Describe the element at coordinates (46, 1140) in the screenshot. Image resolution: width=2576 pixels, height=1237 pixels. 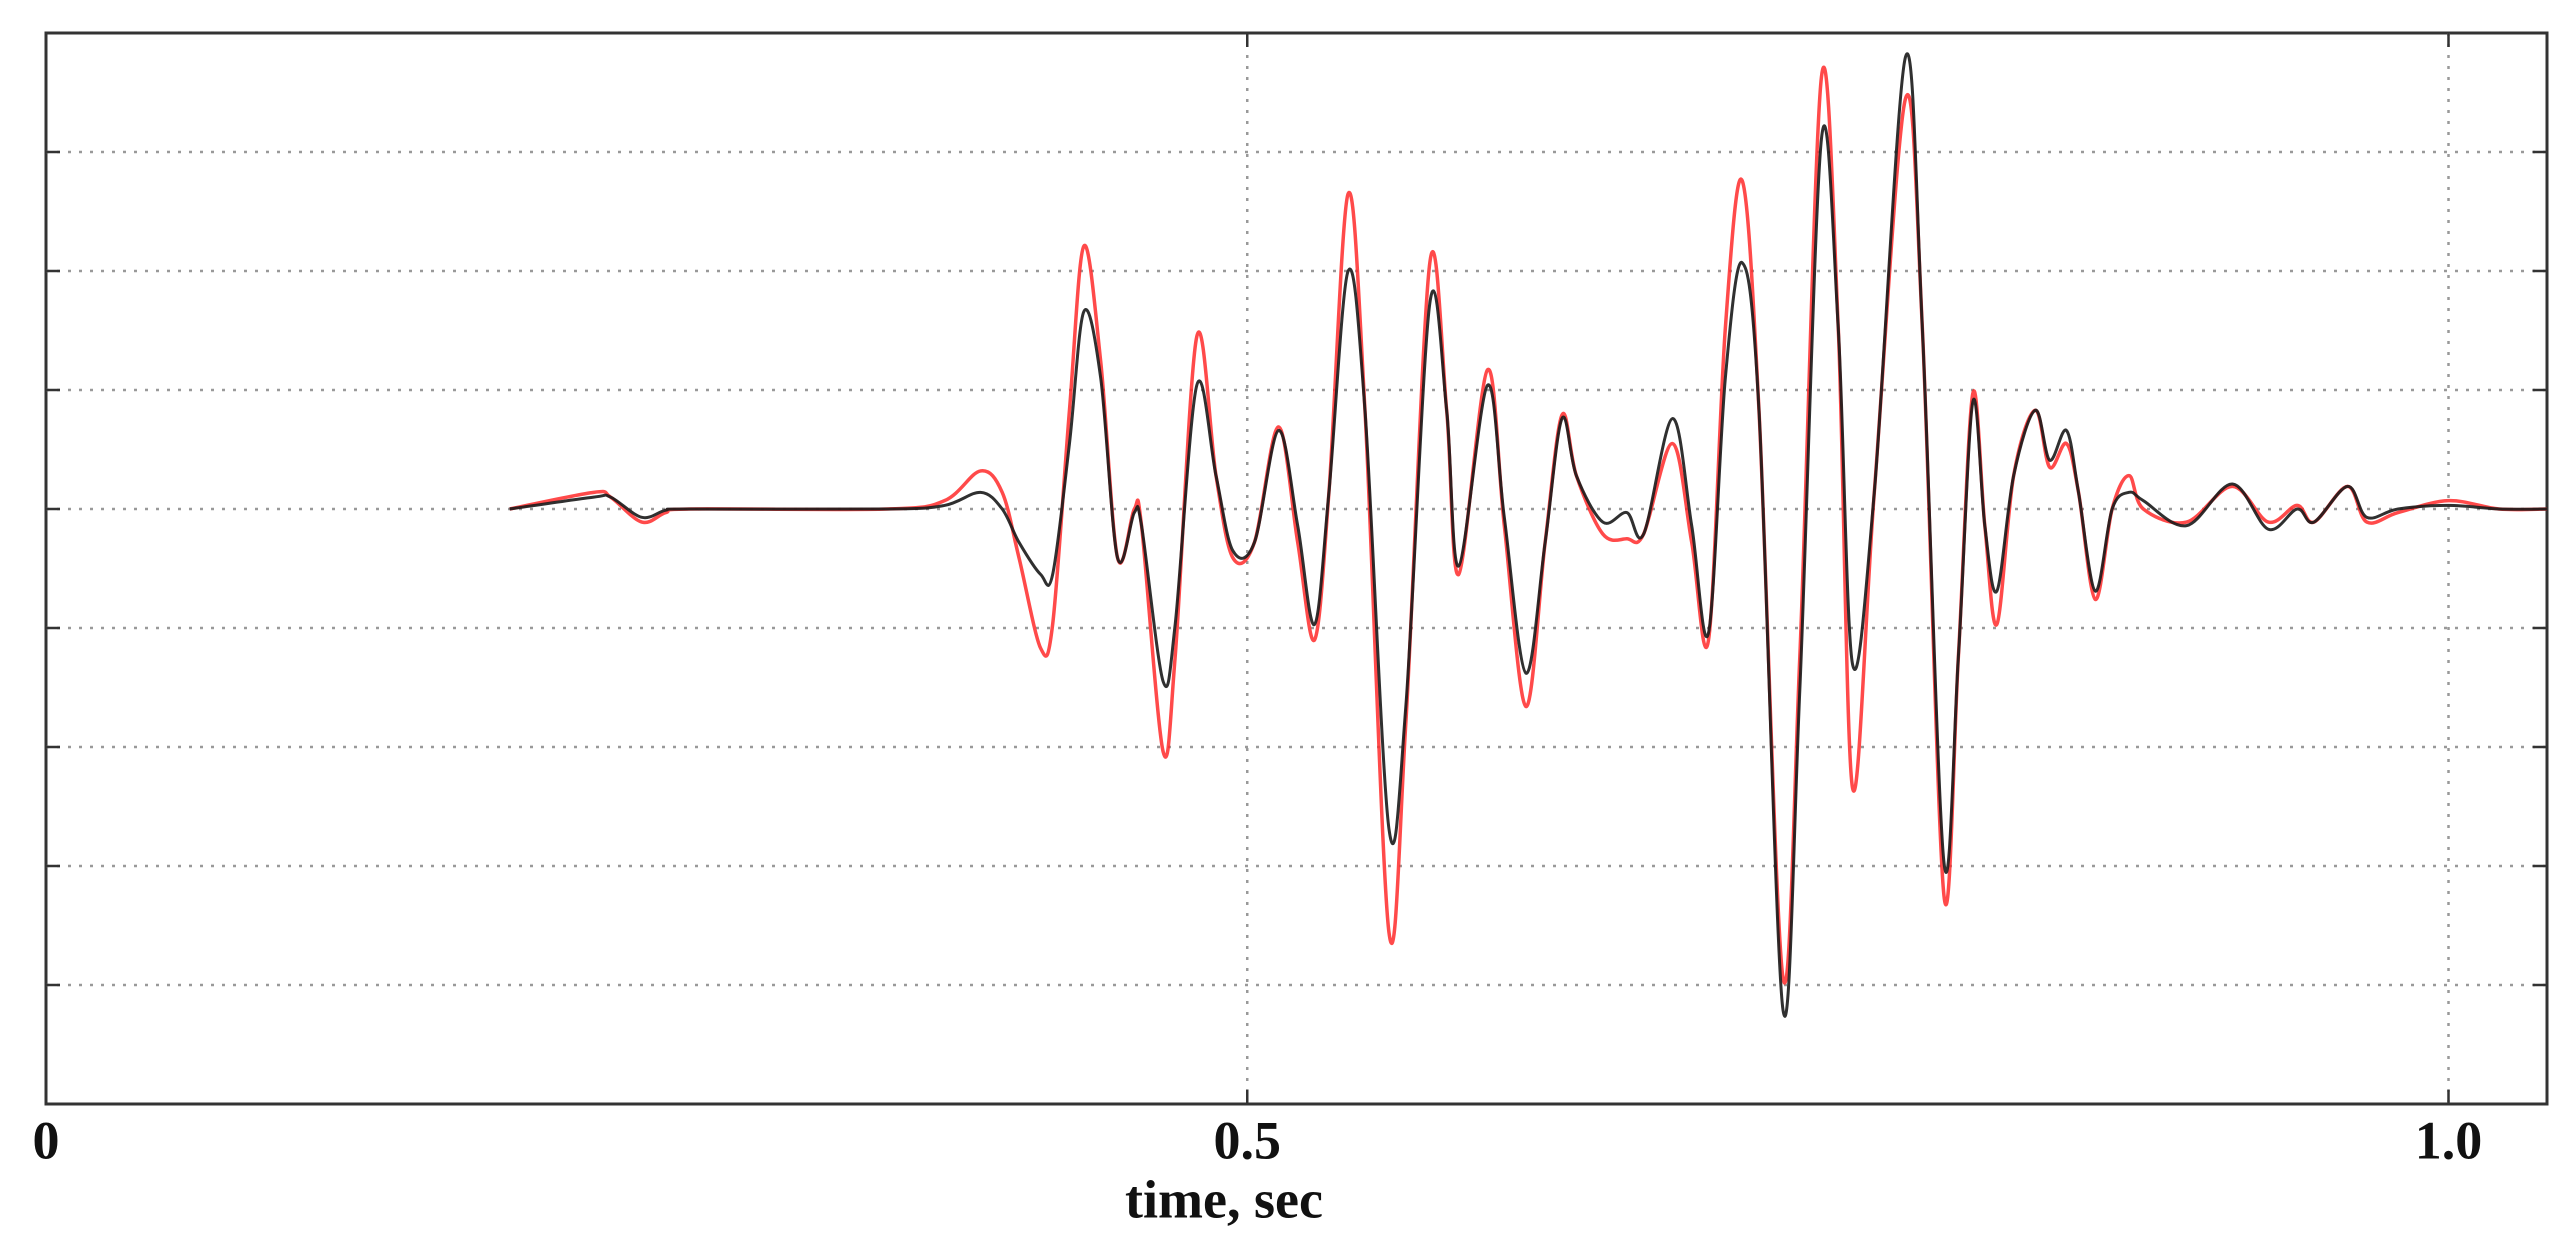
I see `x-tick-label: 0` at that location.